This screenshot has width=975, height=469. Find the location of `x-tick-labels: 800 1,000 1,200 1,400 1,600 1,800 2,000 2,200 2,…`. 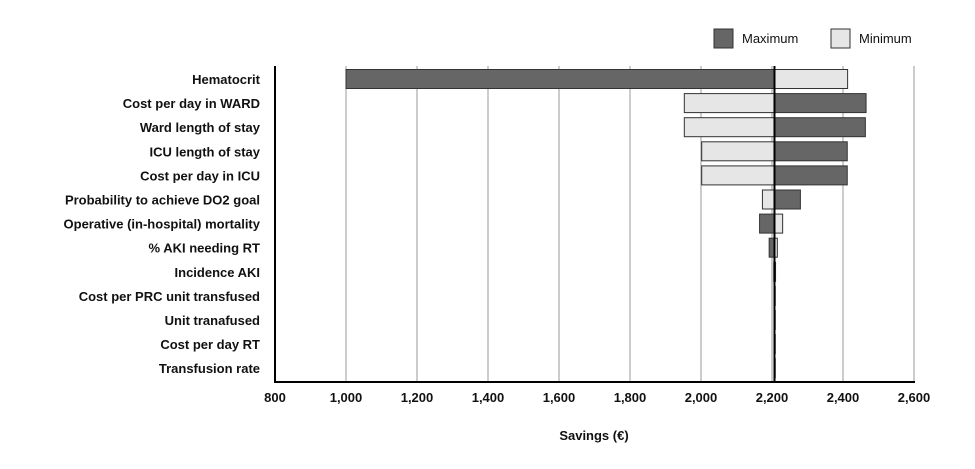

x-tick-labels: 800 1,000 1,200 1,400 1,600 1,800 2,000 2,200 2,… is located at coordinates (597, 397).